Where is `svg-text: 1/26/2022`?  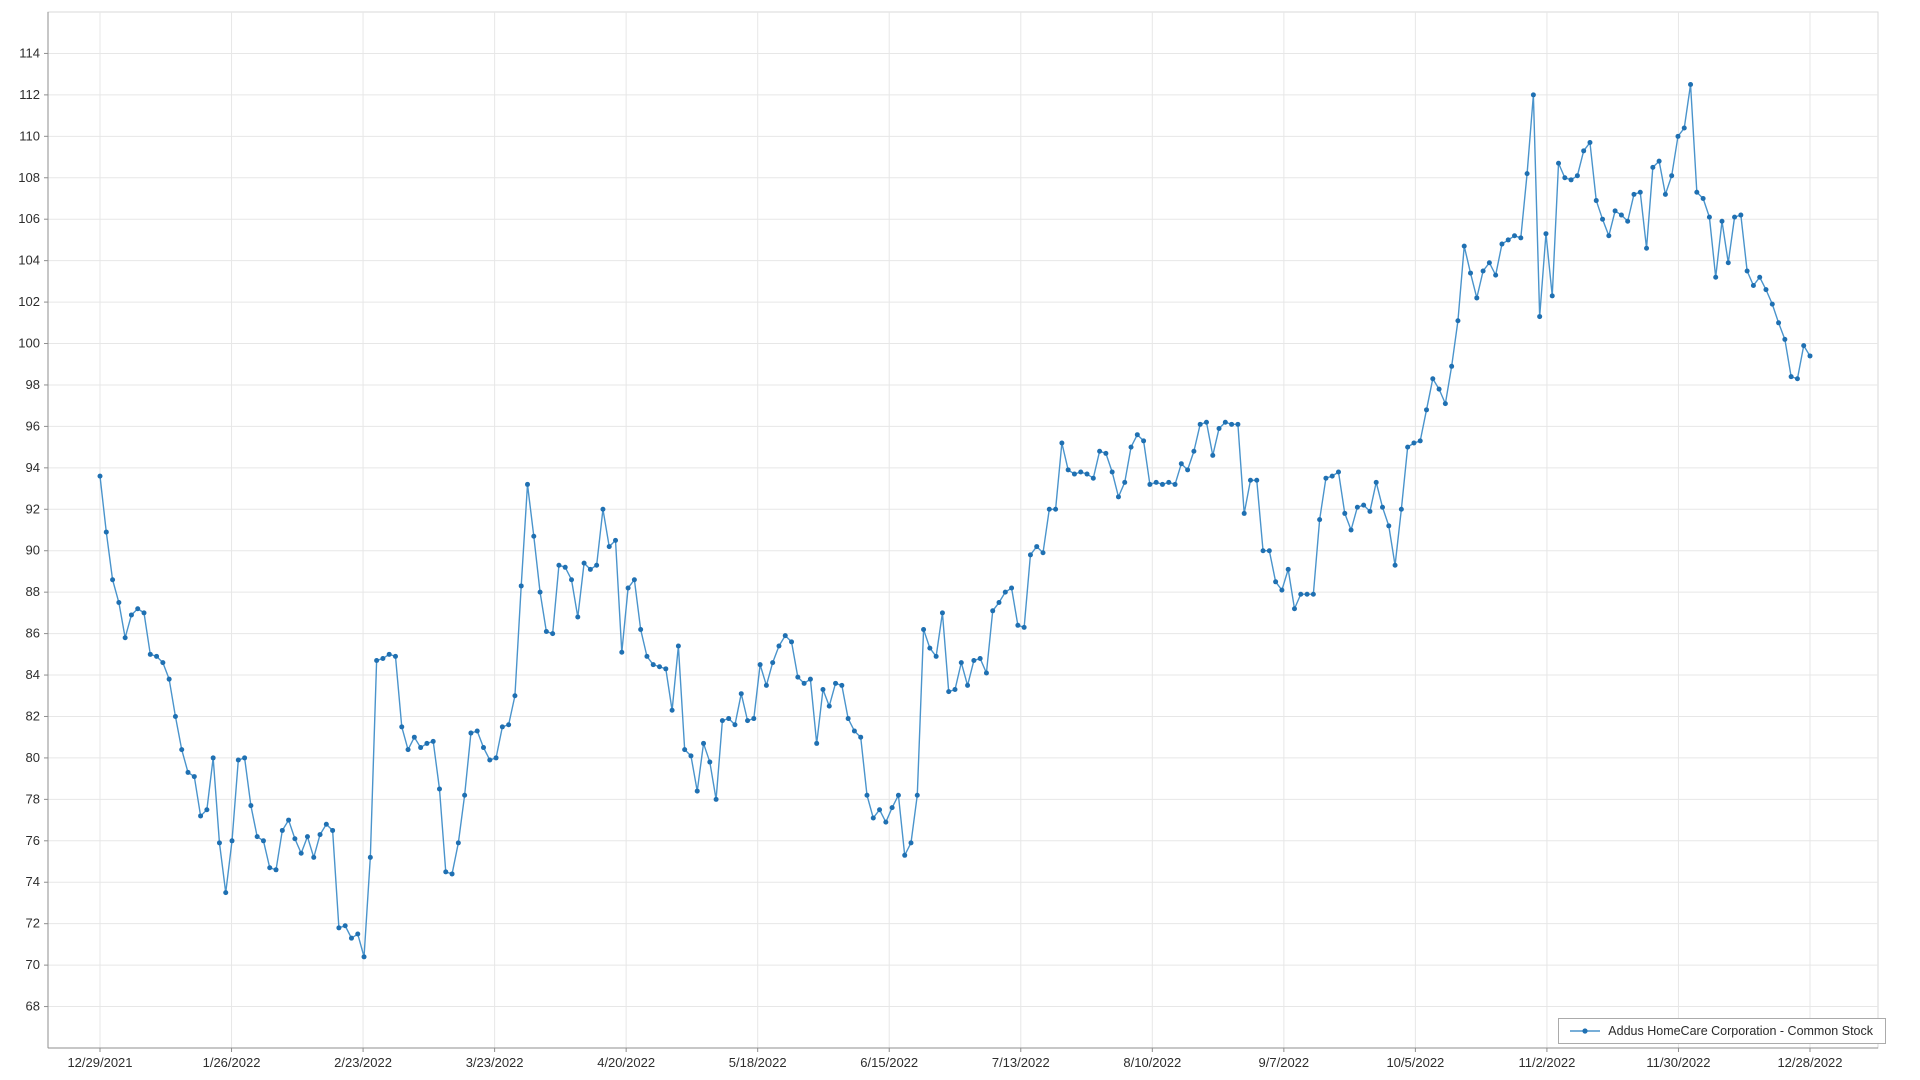 svg-text: 1/26/2022 is located at coordinates (232, 1062).